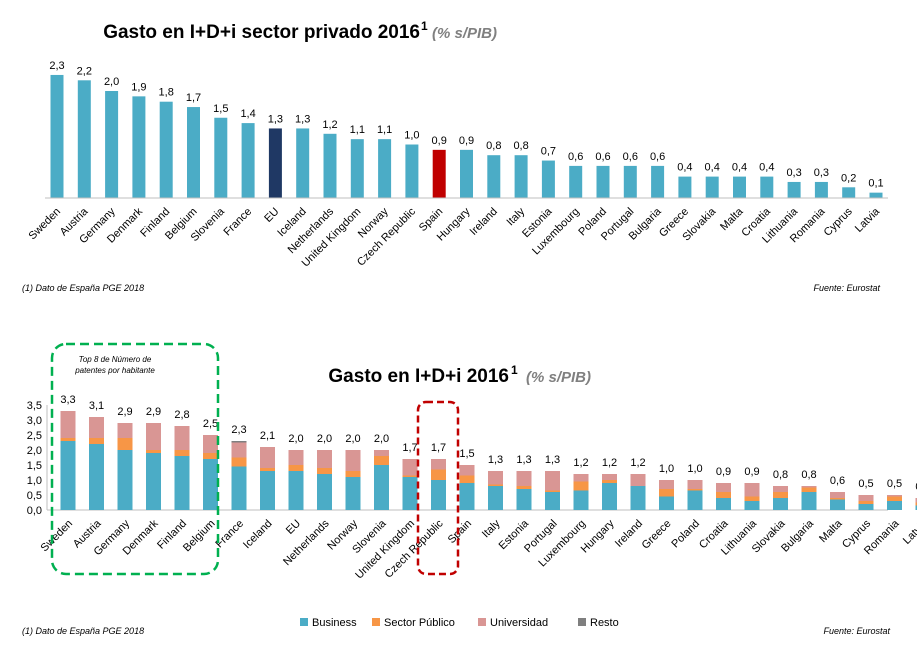 This screenshot has width=917, height=647. Describe the element at coordinates (324, 459) in the screenshot. I see `bottom-bar-netherlands-universidad` at that location.